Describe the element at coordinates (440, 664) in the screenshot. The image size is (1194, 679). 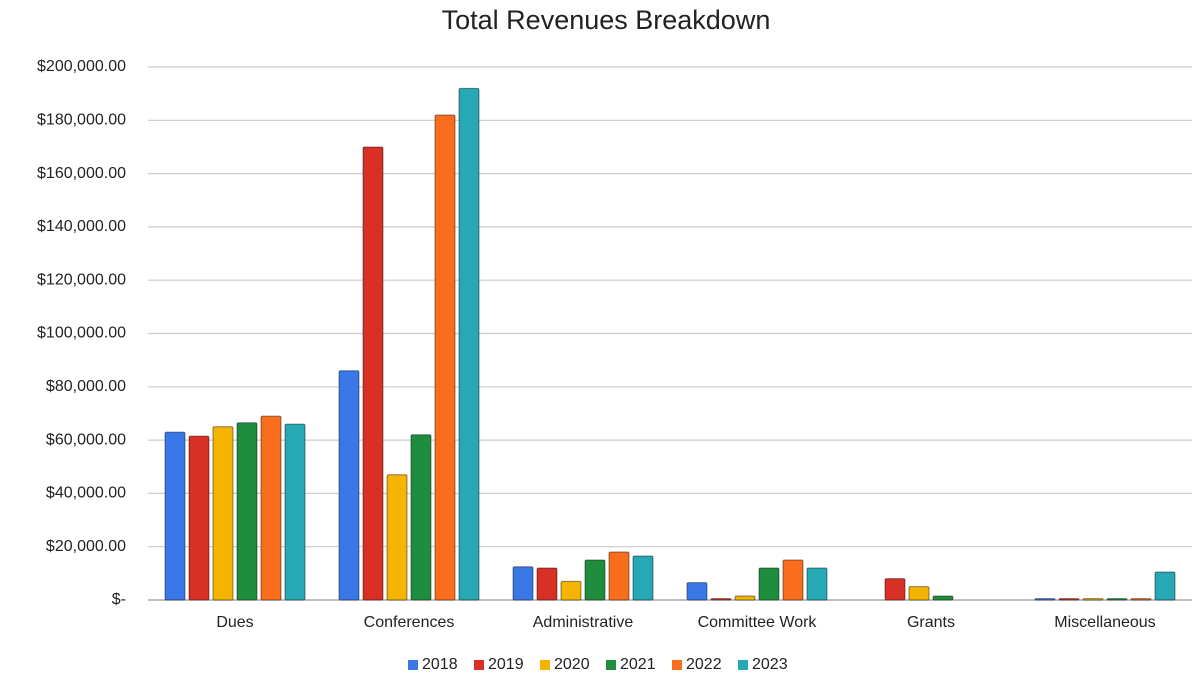
I see `legend-label: 2018` at that location.